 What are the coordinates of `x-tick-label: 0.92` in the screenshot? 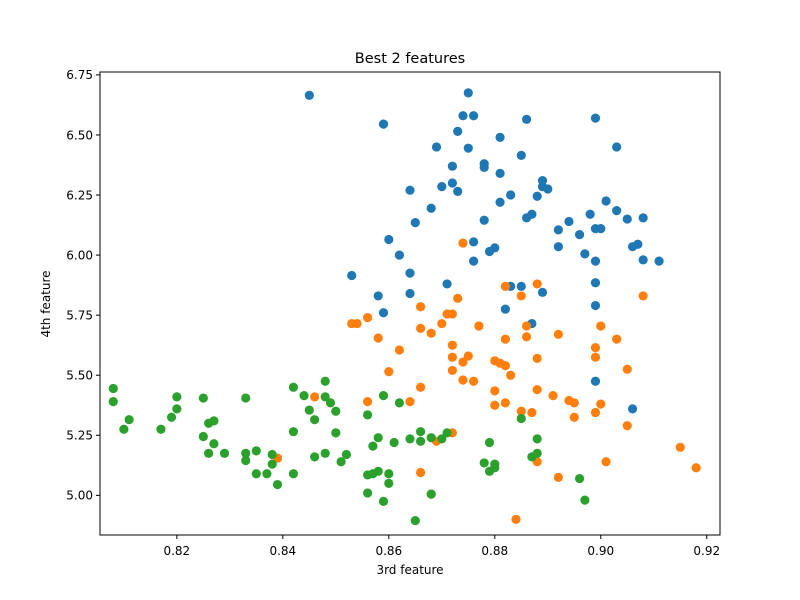 It's located at (706, 551).